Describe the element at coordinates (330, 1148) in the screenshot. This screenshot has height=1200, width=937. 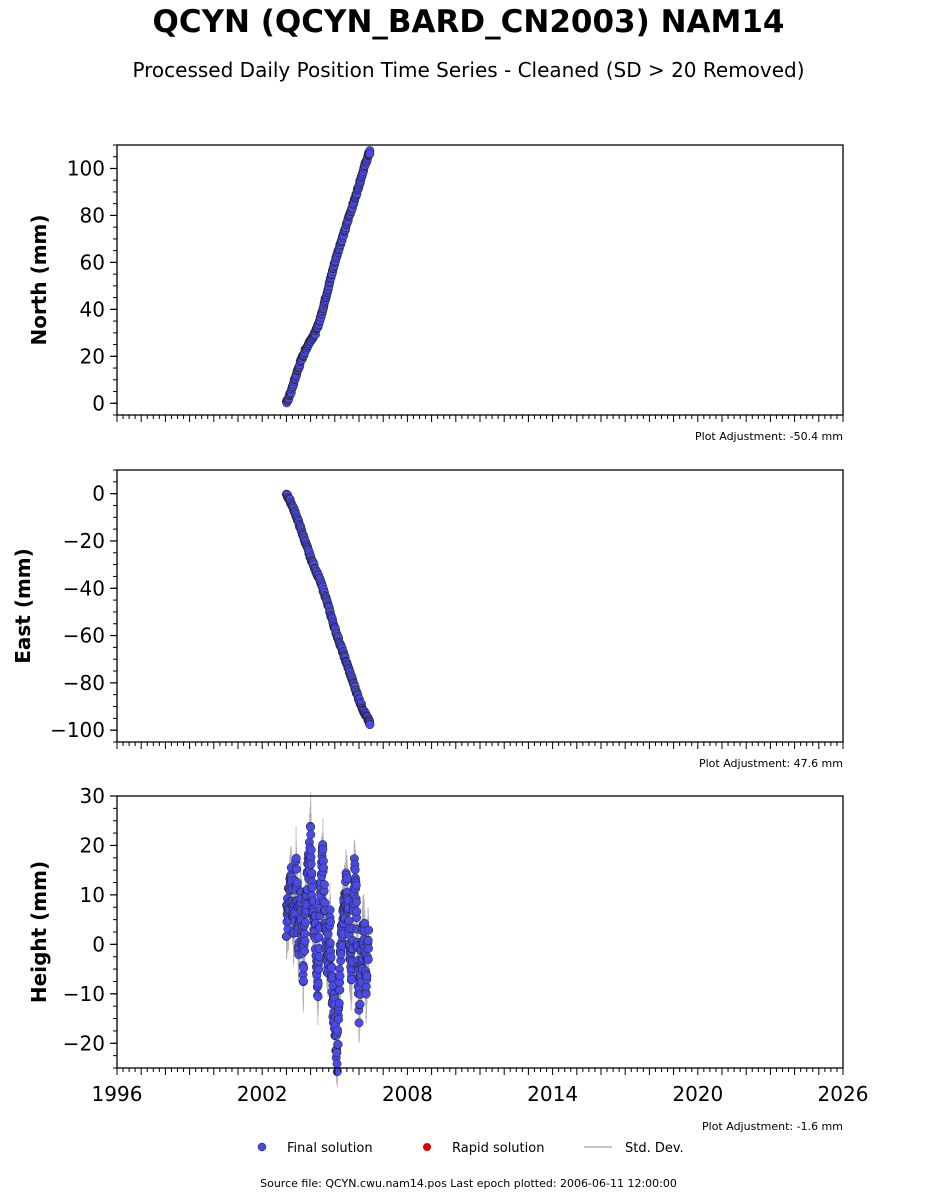
I see `legend-final-label: Final solution` at that location.